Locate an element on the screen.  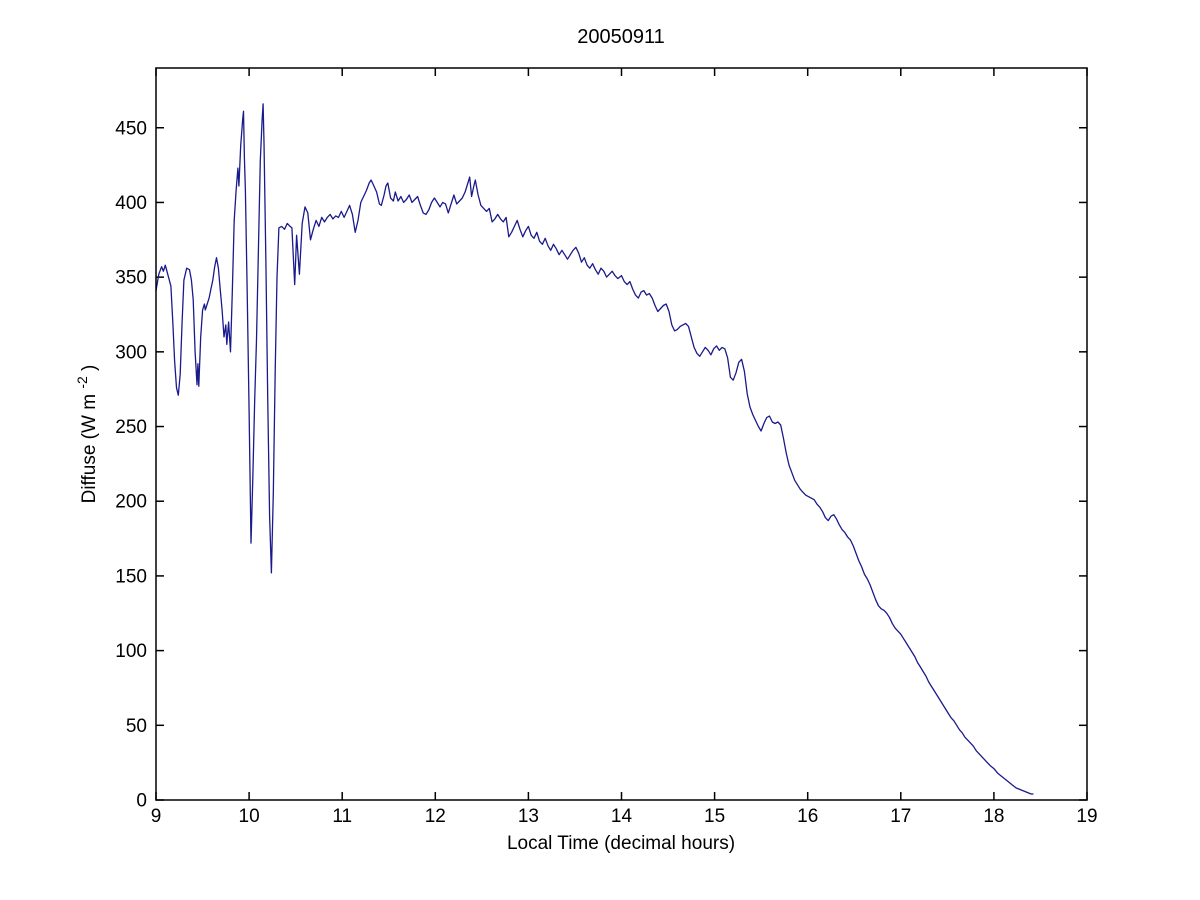
x-tick-label: 17 is located at coordinates (900, 816).